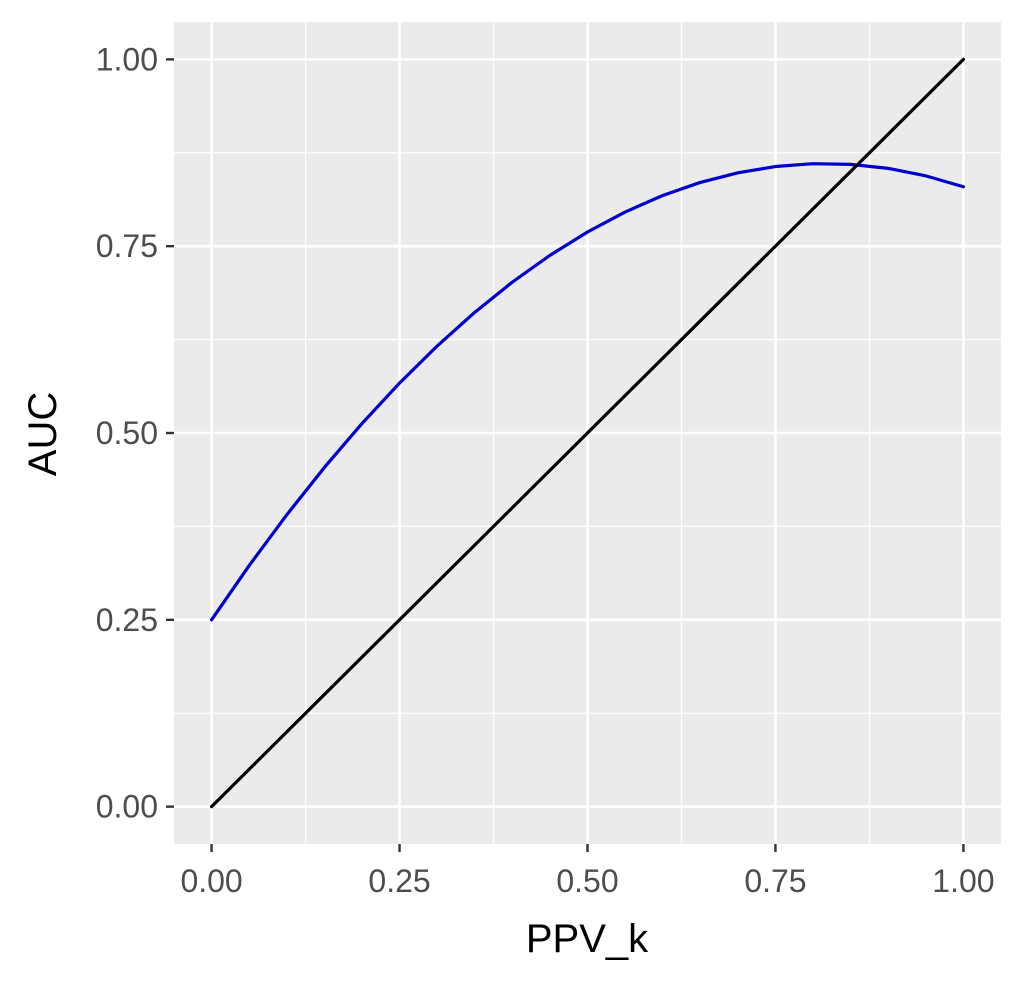 This screenshot has width=1024, height=984. What do you see at coordinates (587, 939) in the screenshot?
I see `x-axis-title: PPV_k` at bounding box center [587, 939].